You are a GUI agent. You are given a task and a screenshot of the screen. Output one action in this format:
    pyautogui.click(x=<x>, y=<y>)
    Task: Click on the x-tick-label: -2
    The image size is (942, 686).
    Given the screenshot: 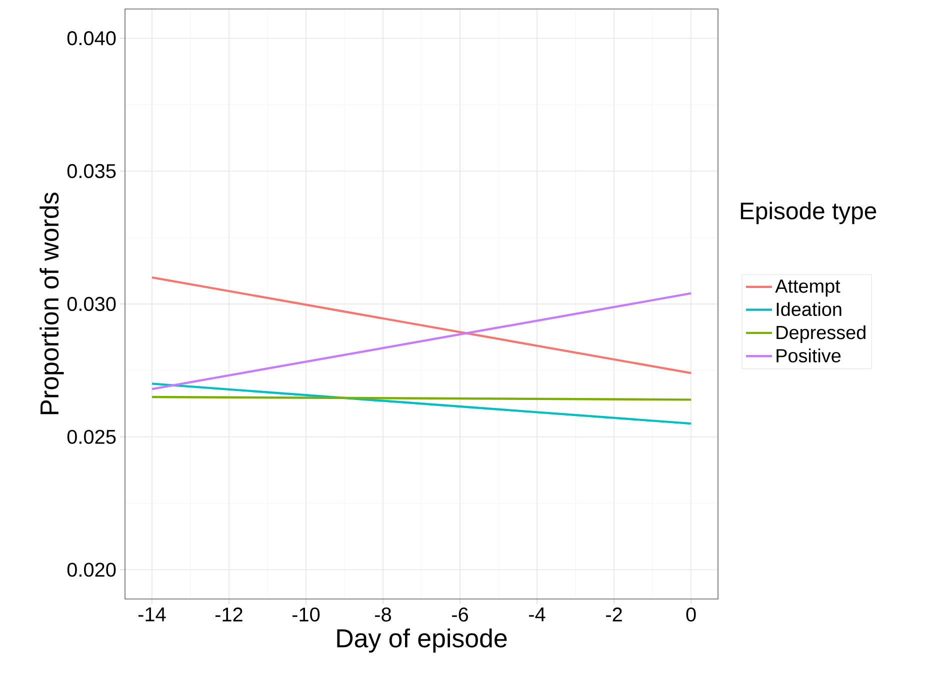 What is the action you would take?
    pyautogui.click(x=614, y=615)
    